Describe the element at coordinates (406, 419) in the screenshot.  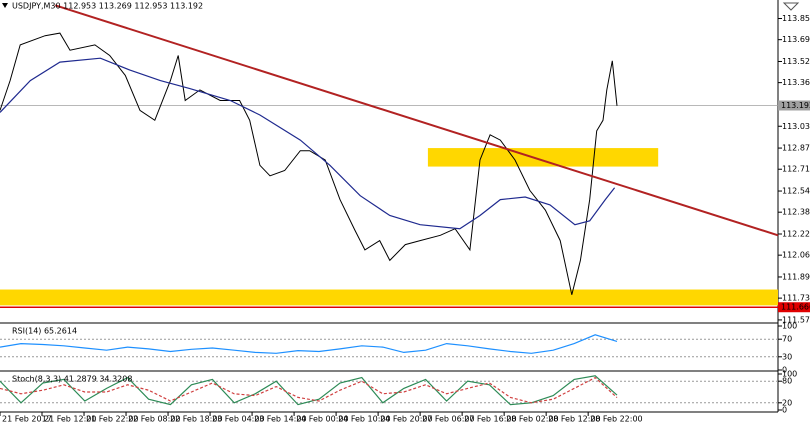
I see `x-tick-label: 24 Feb 20:00` at that location.